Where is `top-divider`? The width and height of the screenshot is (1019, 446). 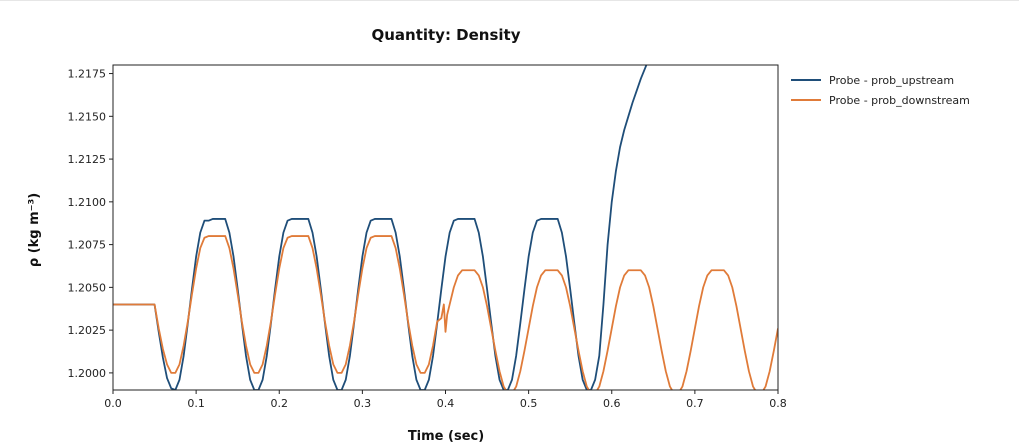
top-divider is located at coordinates (509, 0).